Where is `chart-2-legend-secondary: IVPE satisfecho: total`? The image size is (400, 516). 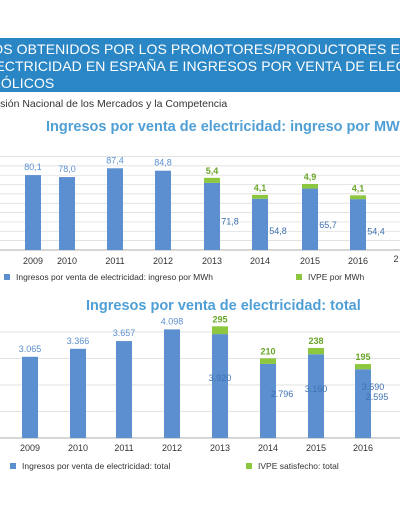
chart-2-legend-secondary: IVPE satisfecho: total is located at coordinates (292, 466).